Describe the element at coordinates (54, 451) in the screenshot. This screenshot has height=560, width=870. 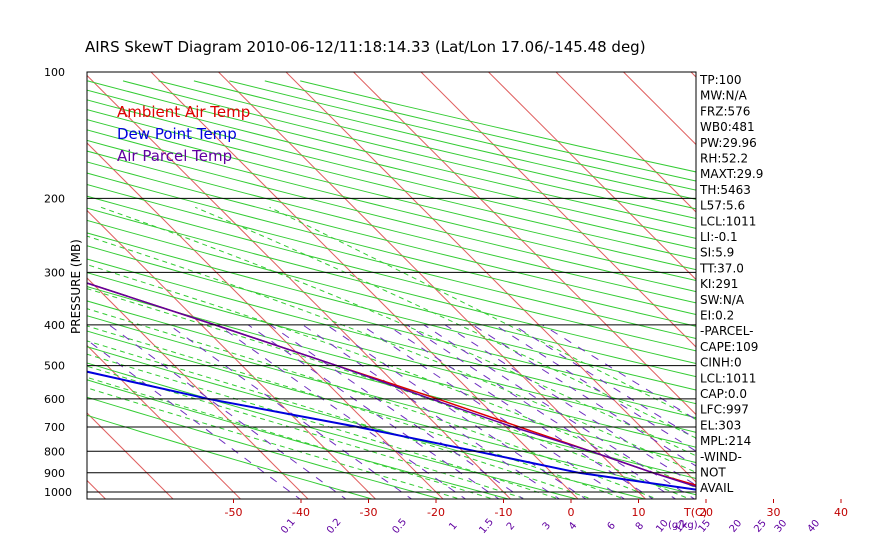
I see `pressure-tick-label: 800` at that location.